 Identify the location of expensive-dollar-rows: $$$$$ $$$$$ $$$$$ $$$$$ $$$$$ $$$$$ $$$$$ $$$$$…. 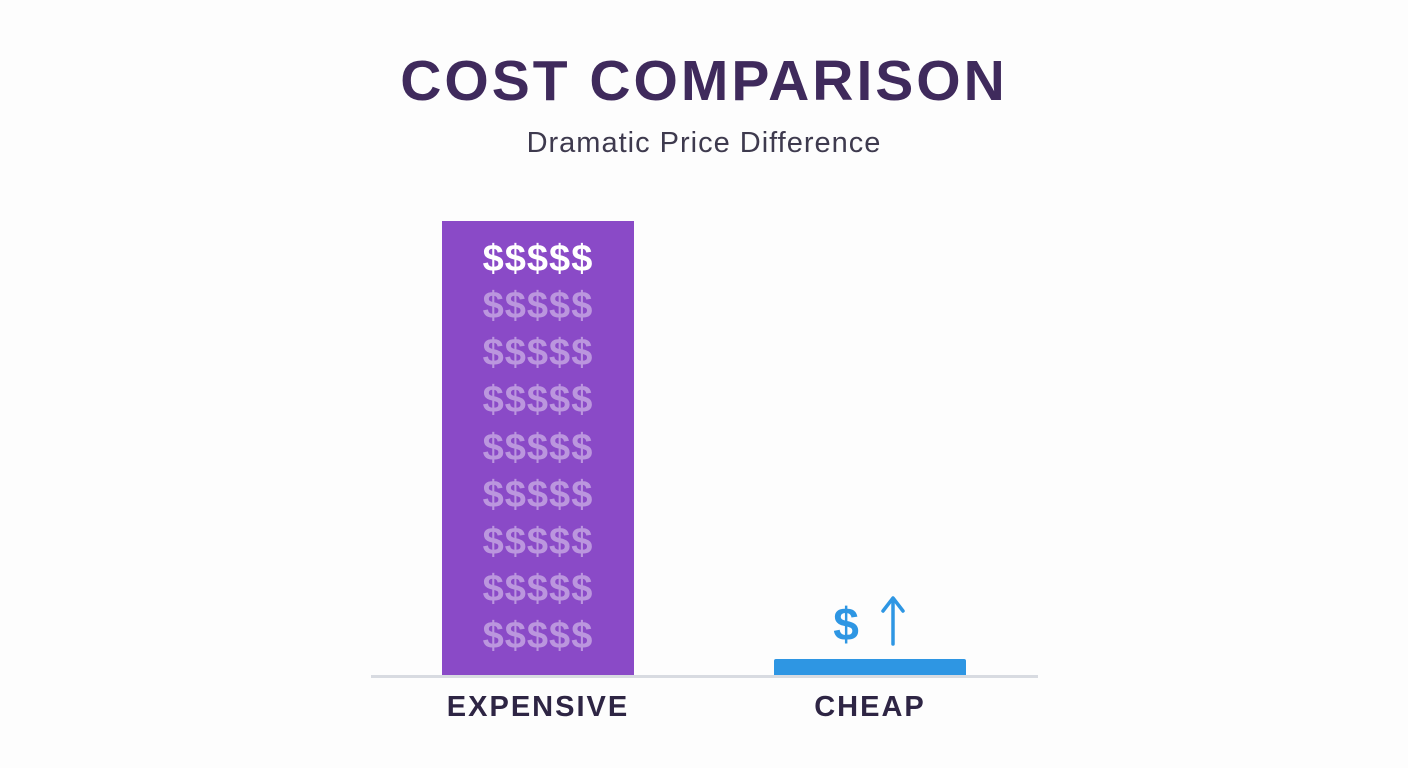
(538, 448).